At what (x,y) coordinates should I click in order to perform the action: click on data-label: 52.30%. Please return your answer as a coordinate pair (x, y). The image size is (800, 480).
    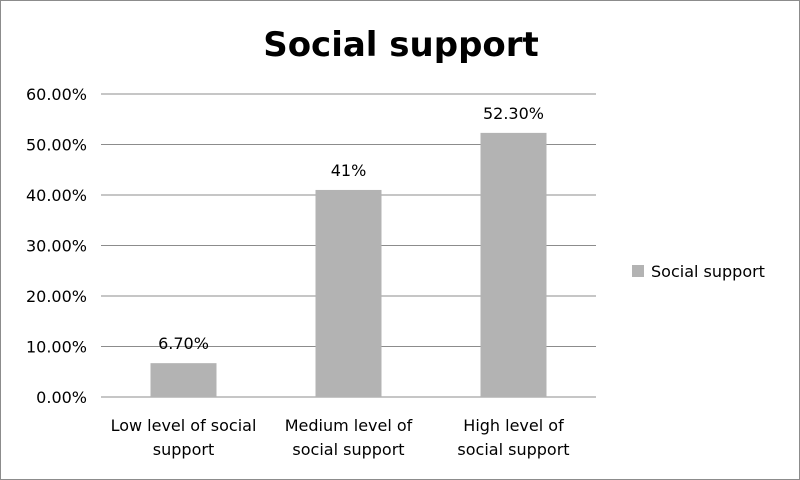
    Looking at the image, I should click on (513, 113).